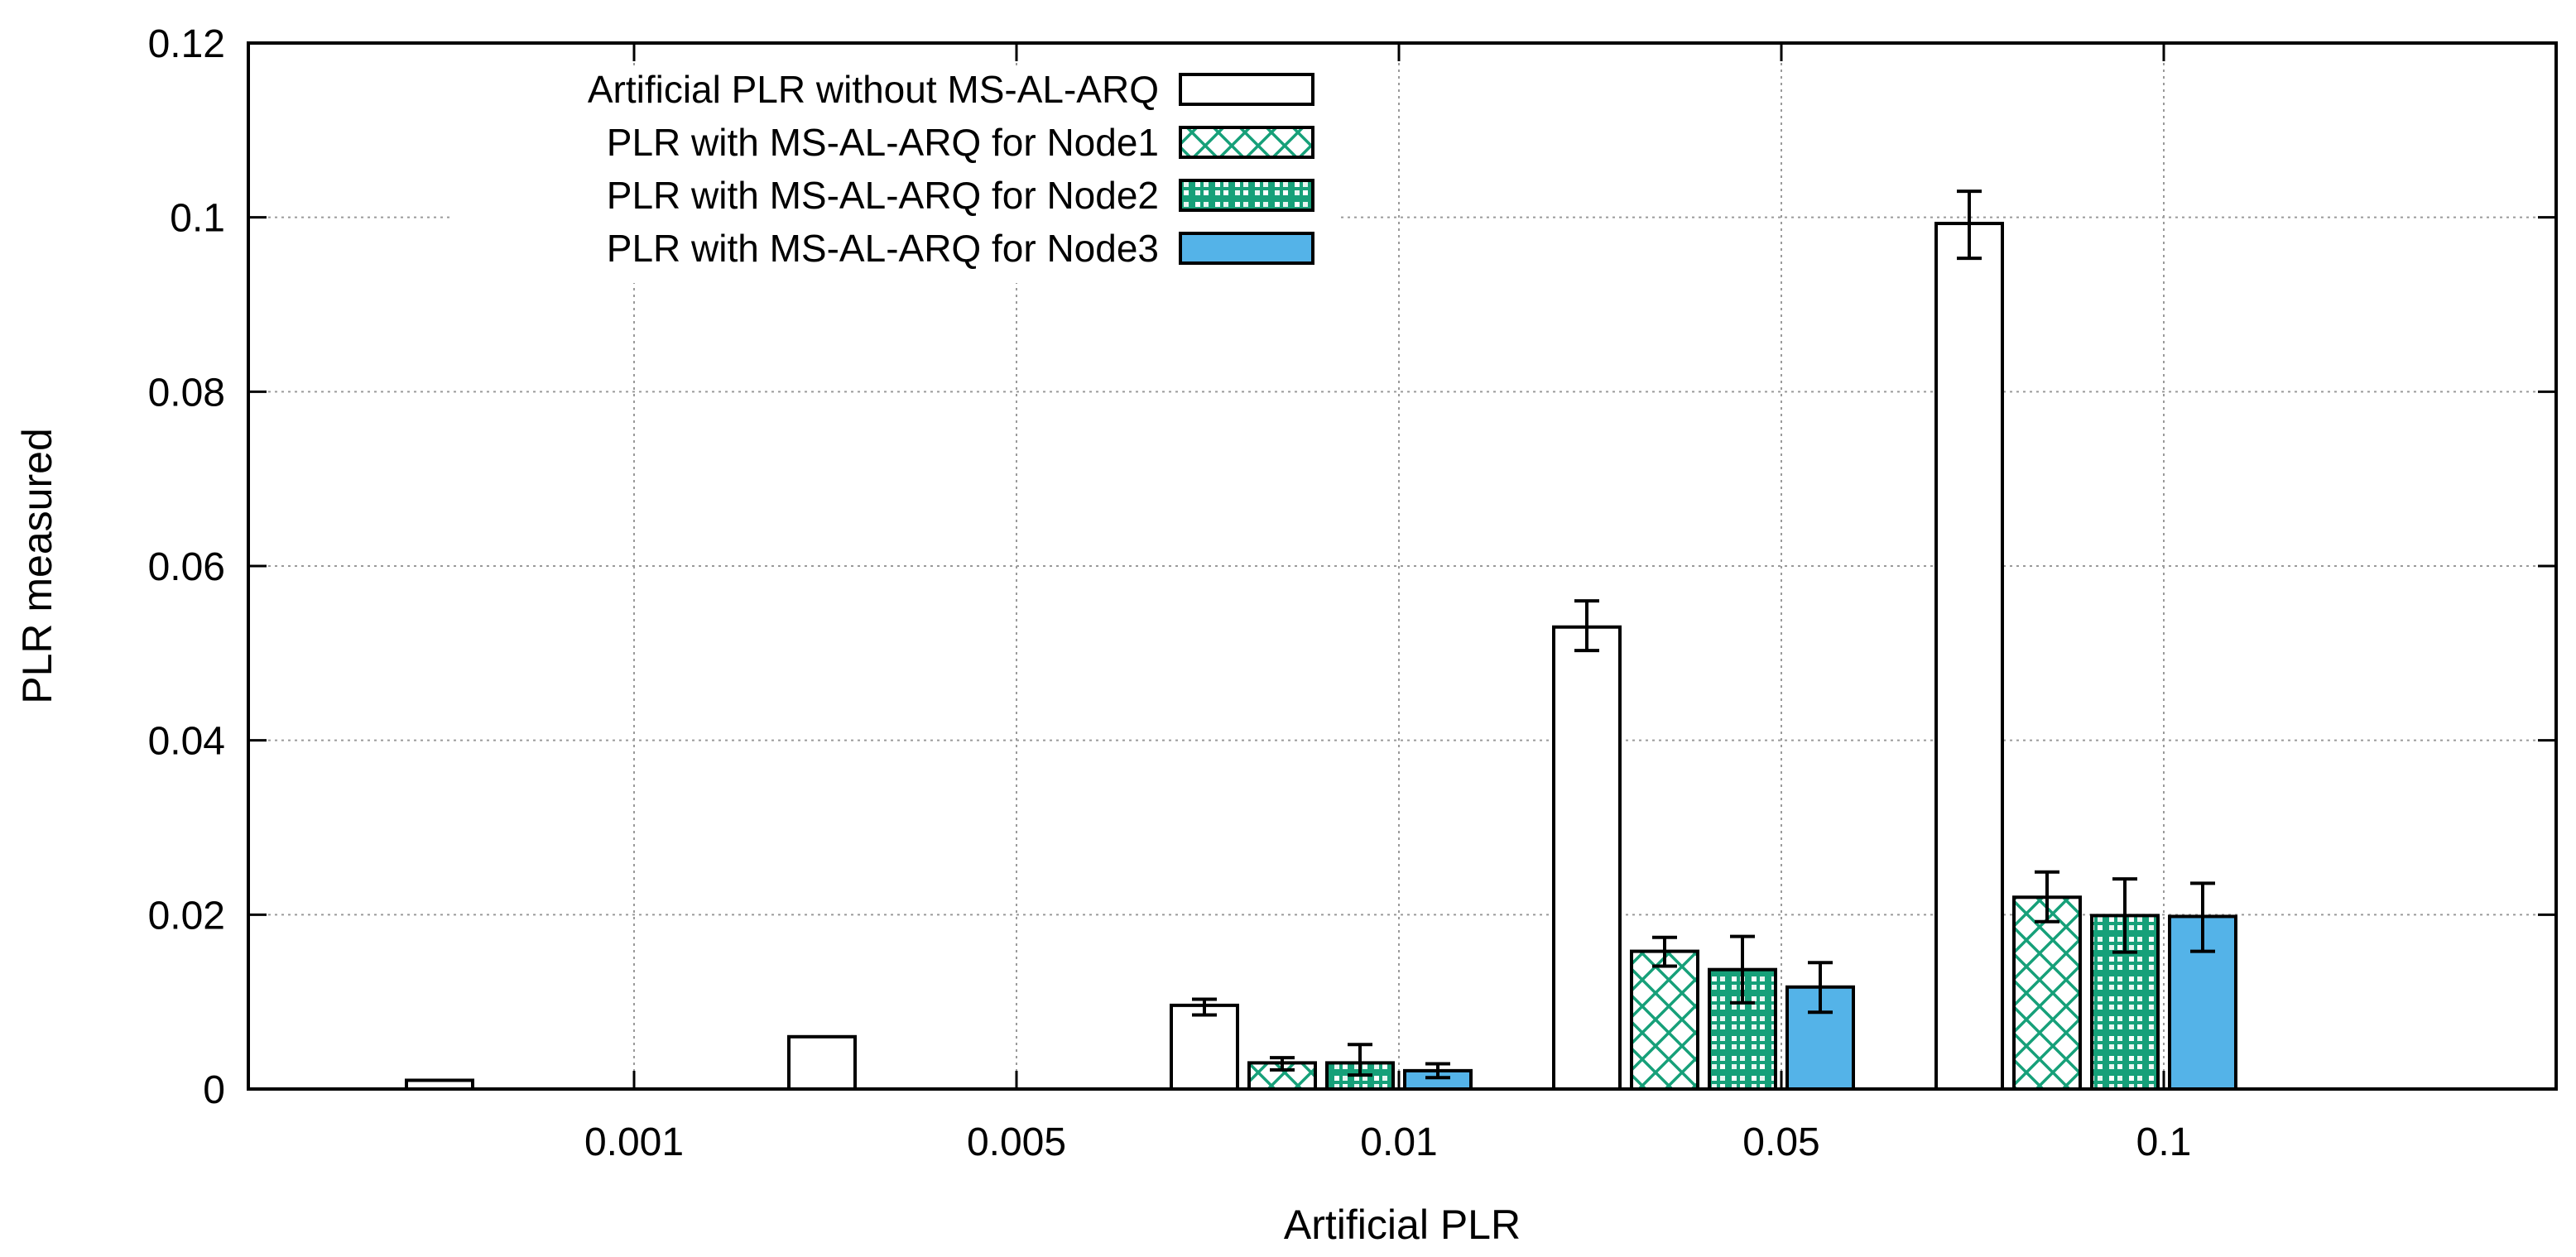  What do you see at coordinates (37, 566) in the screenshot?
I see `y-axis-label: PLR measured` at bounding box center [37, 566].